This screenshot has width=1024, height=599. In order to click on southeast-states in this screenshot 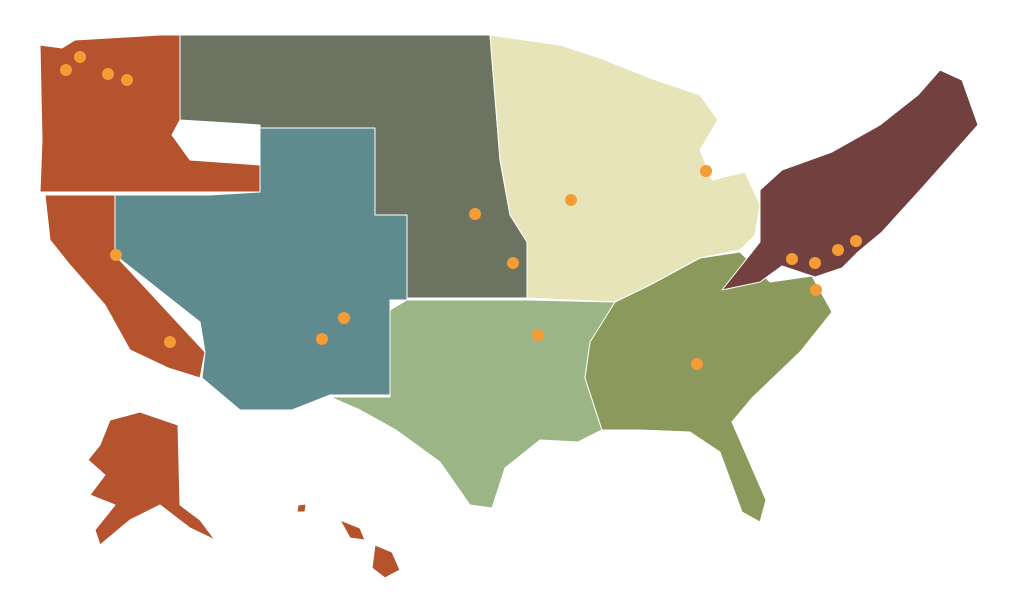, I will do `click(708, 387)`.